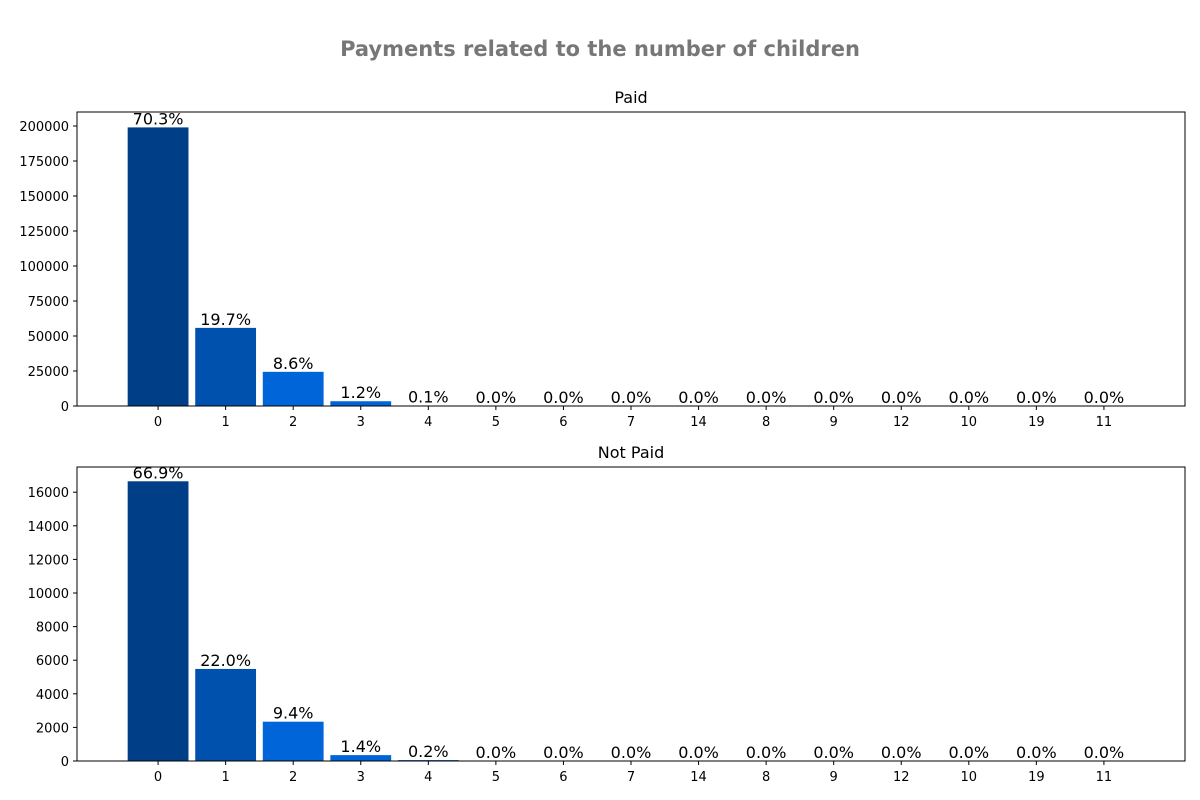 The width and height of the screenshot is (1200, 800). What do you see at coordinates (833, 397) in the screenshot?
I see `paid-bar-label-9: 0.0%` at bounding box center [833, 397].